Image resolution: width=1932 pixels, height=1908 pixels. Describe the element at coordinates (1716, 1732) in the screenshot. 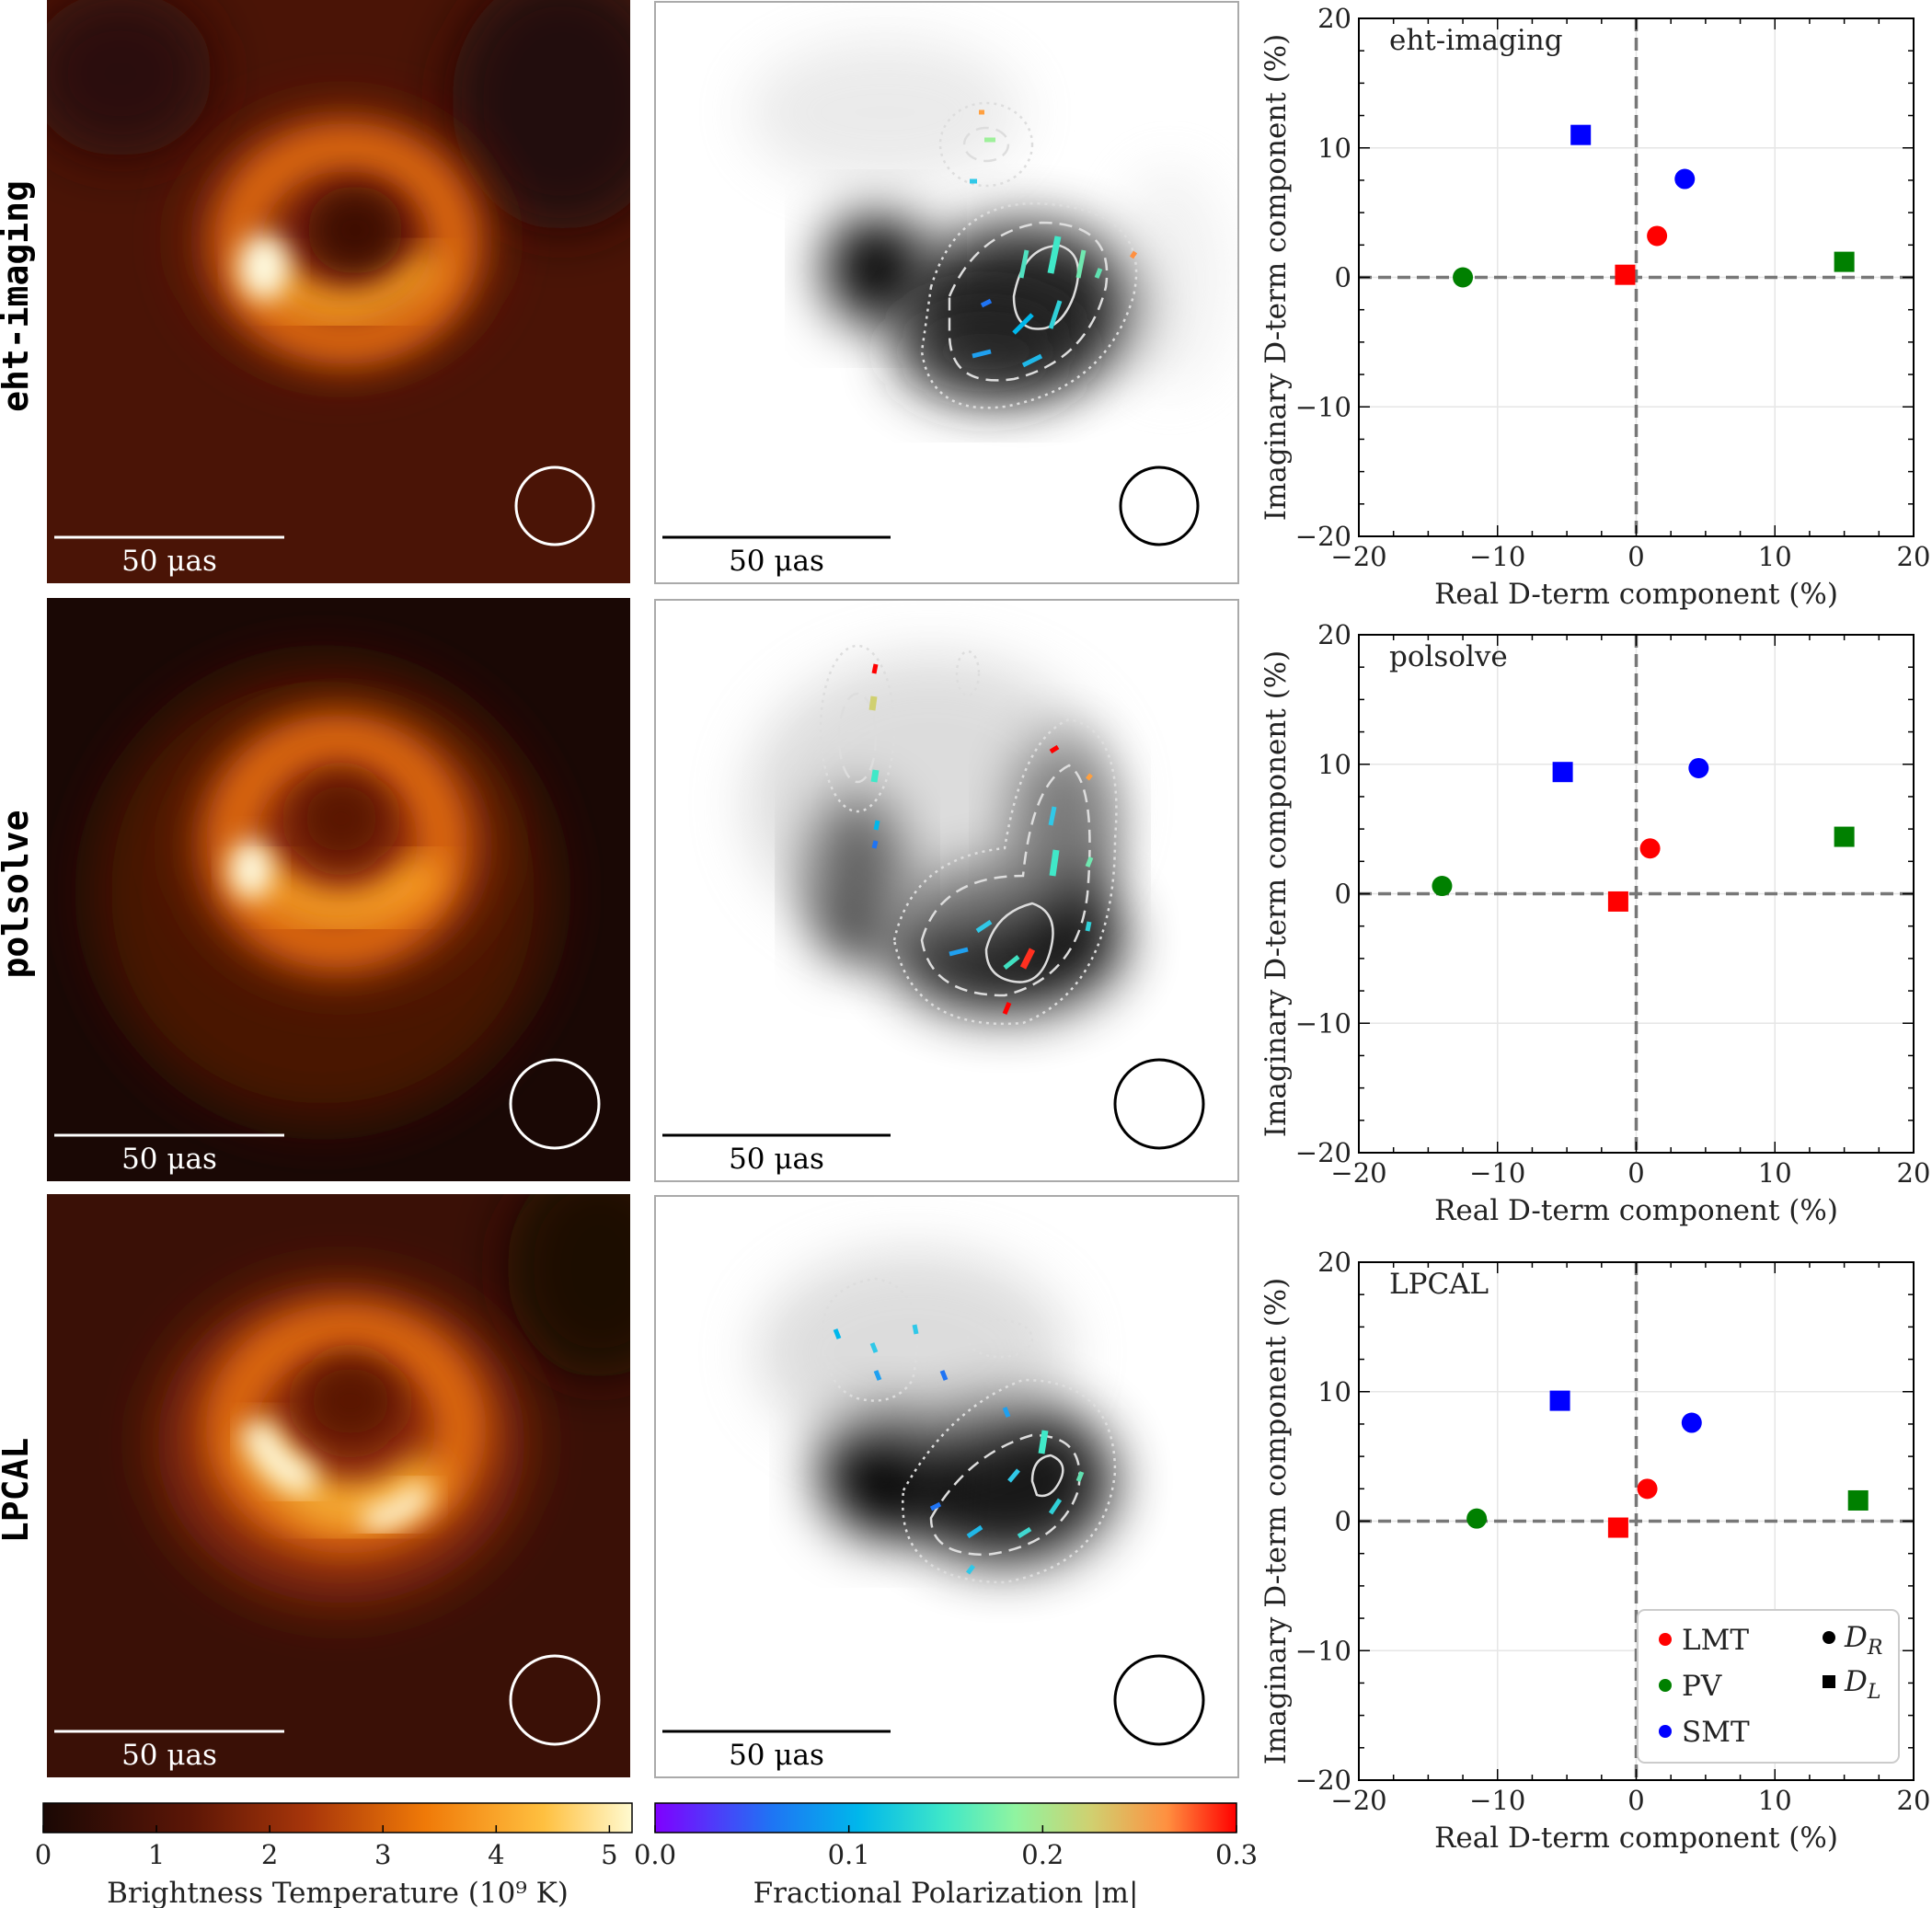

I see `legend-label-smt: SMT` at that location.